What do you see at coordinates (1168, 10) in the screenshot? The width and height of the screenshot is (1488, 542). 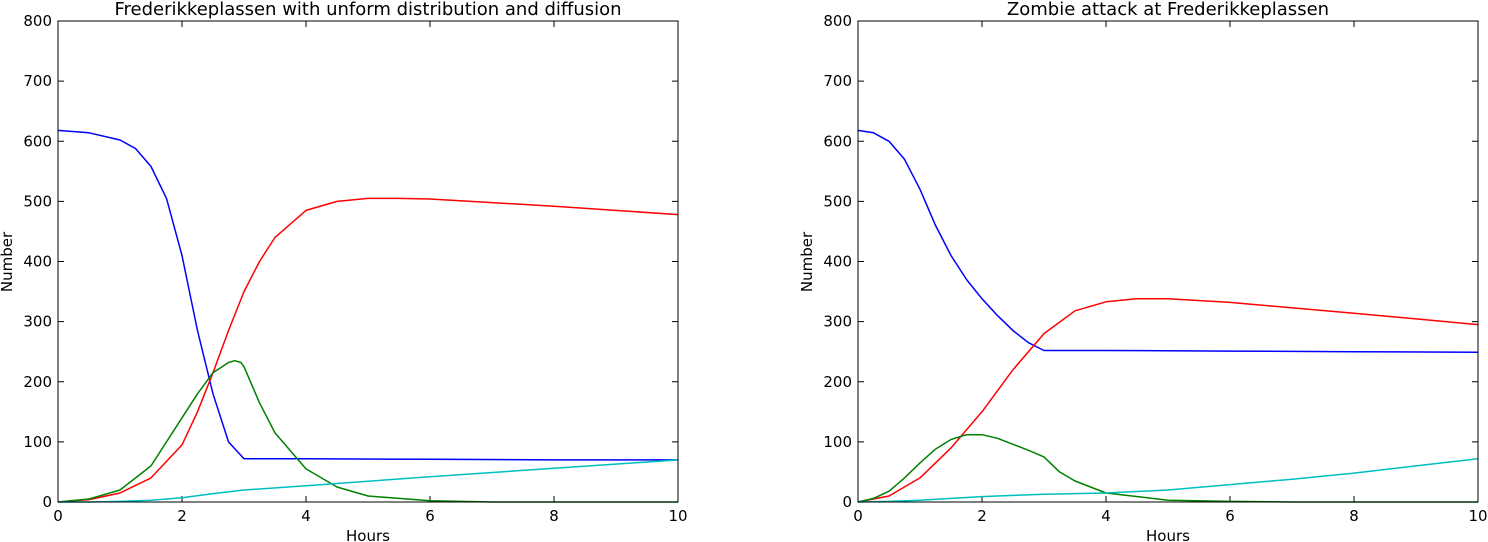 I see `chart-right-title: Zombie attack at Frederikkeplassen` at bounding box center [1168, 10].